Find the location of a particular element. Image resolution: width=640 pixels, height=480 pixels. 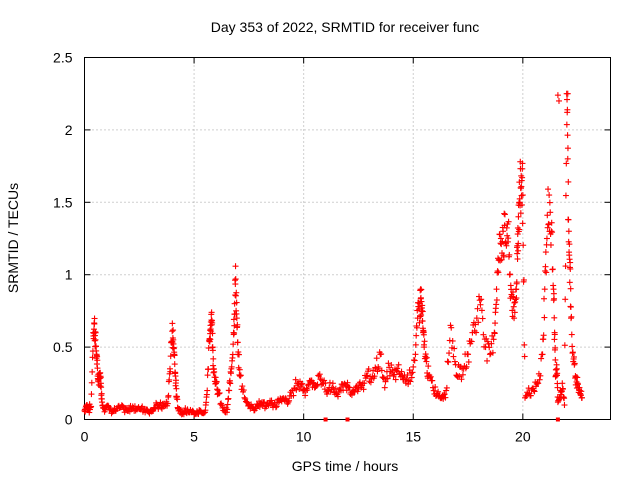

y-tick-label: 1.5 is located at coordinates (63, 202).